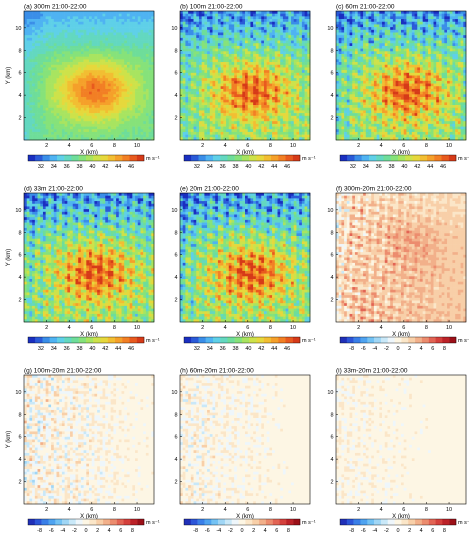  I want to click on y-tick-label: 10, so click(18, 29).